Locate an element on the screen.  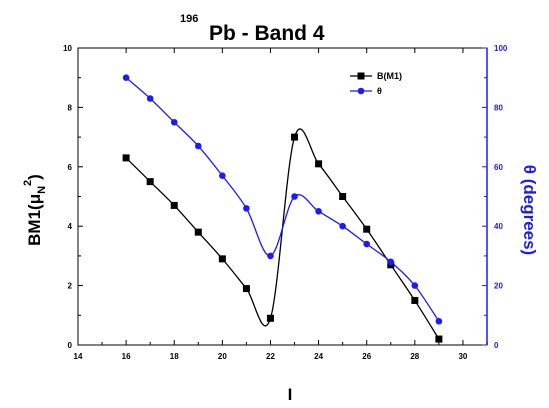
x-tick-label: 16 is located at coordinates (126, 356).